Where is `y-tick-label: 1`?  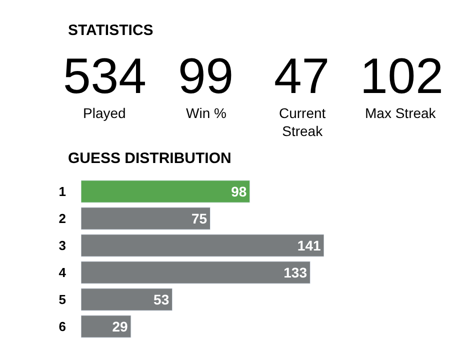
y-tick-label: 1 is located at coordinates (62, 192).